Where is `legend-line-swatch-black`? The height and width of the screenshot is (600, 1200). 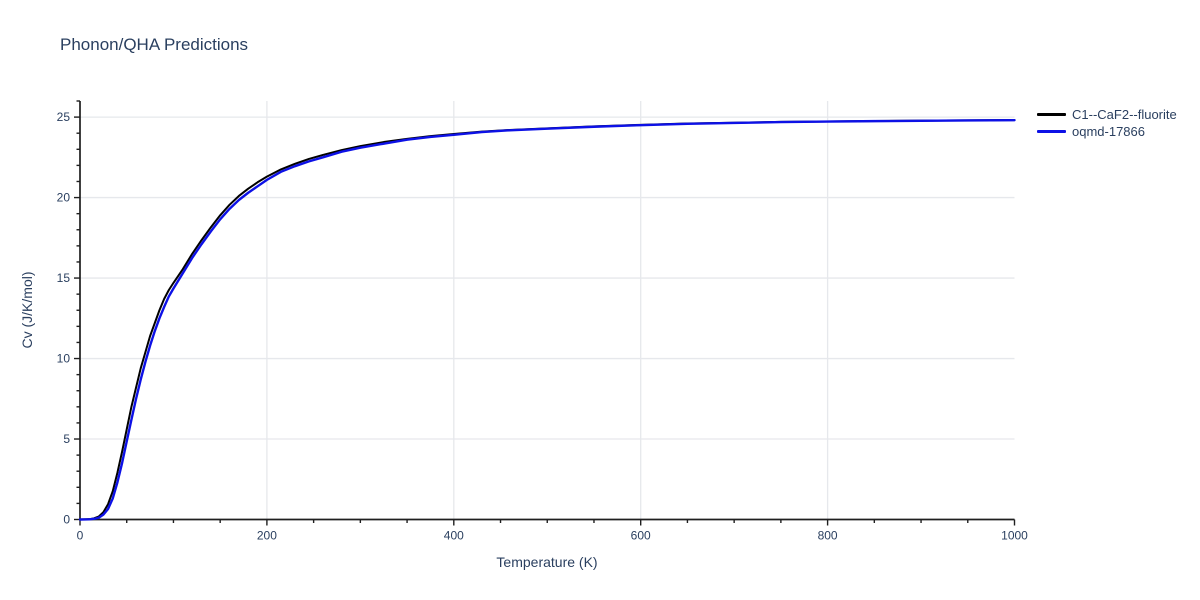
legend-line-swatch-black is located at coordinates (1051, 114).